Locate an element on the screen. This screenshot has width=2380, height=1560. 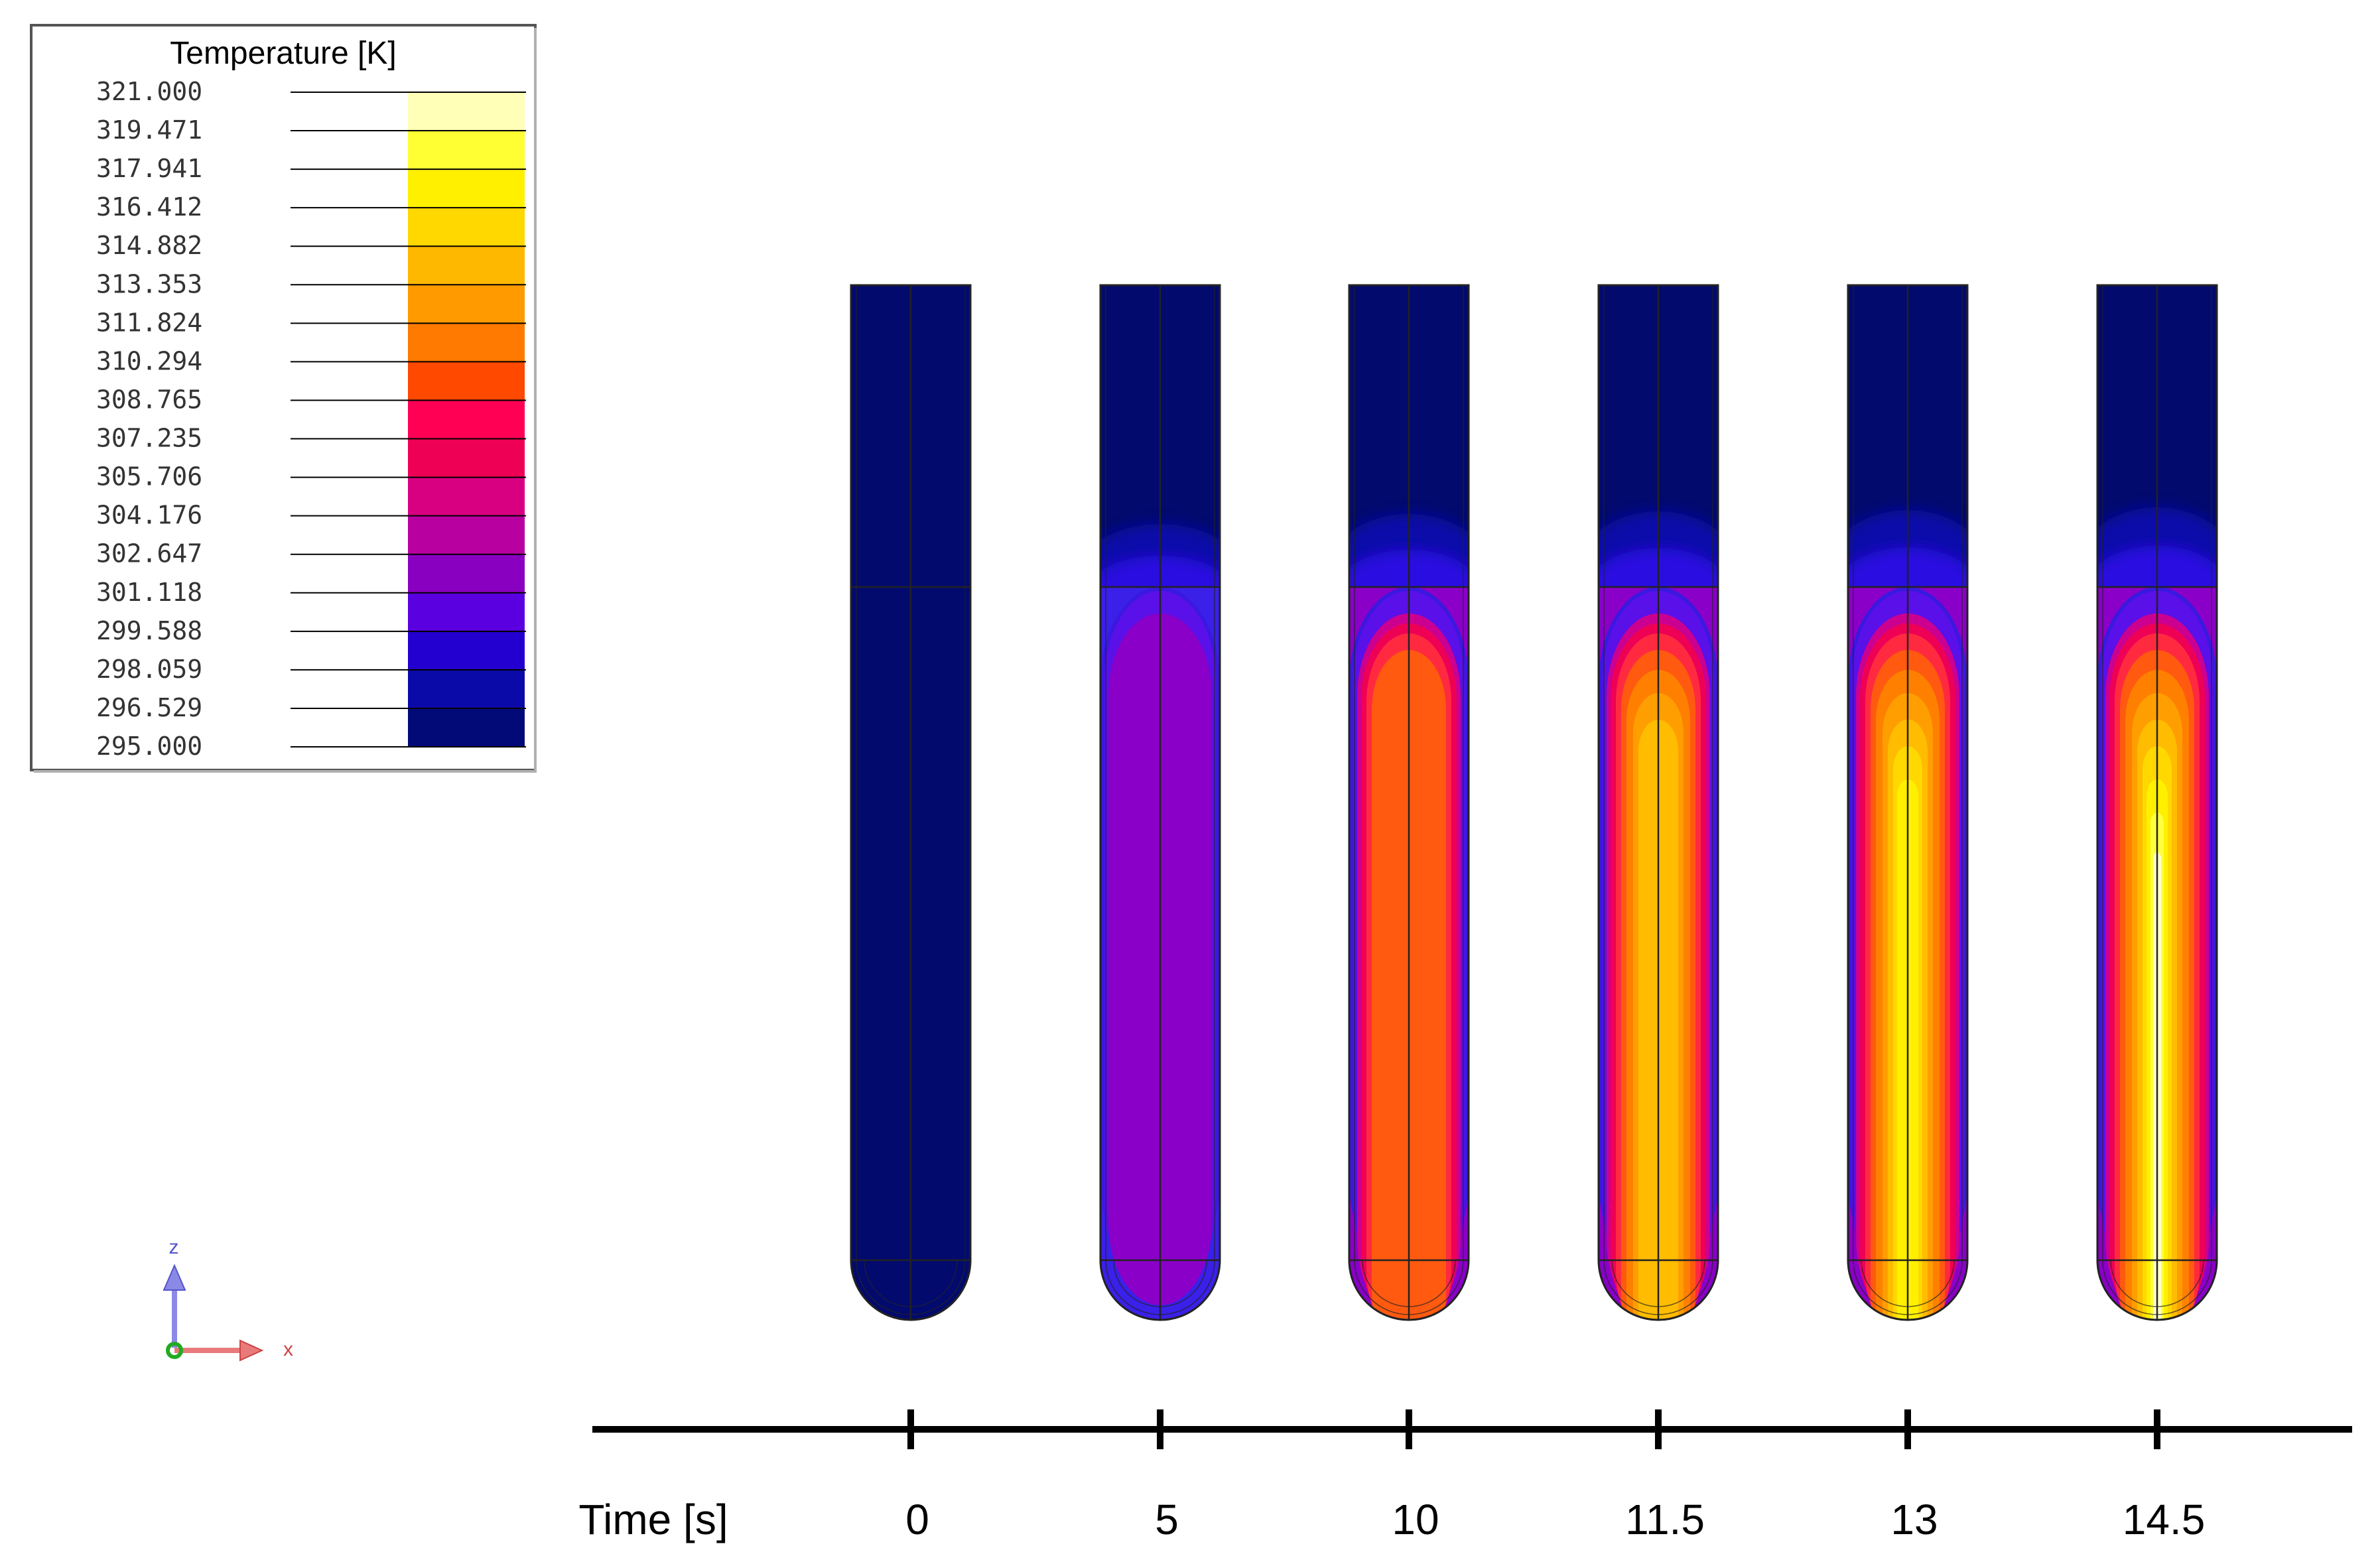
x-axis-label: x is located at coordinates (288, 1349).